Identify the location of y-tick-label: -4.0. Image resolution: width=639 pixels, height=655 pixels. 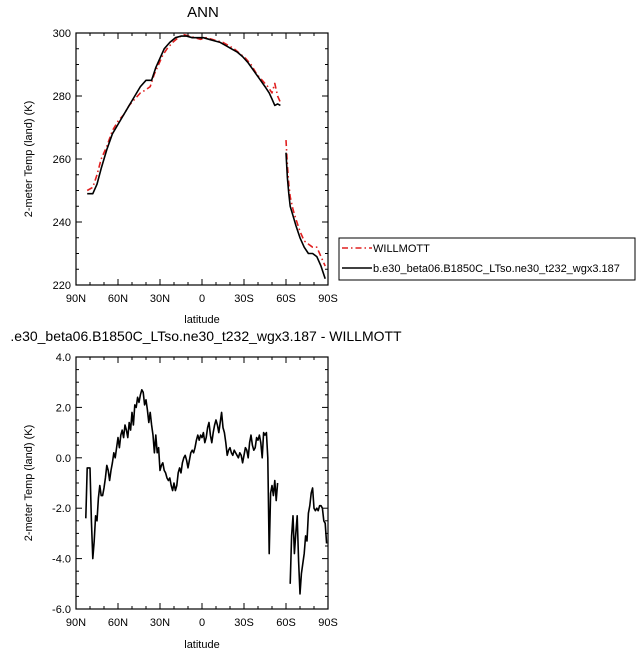
(61, 560).